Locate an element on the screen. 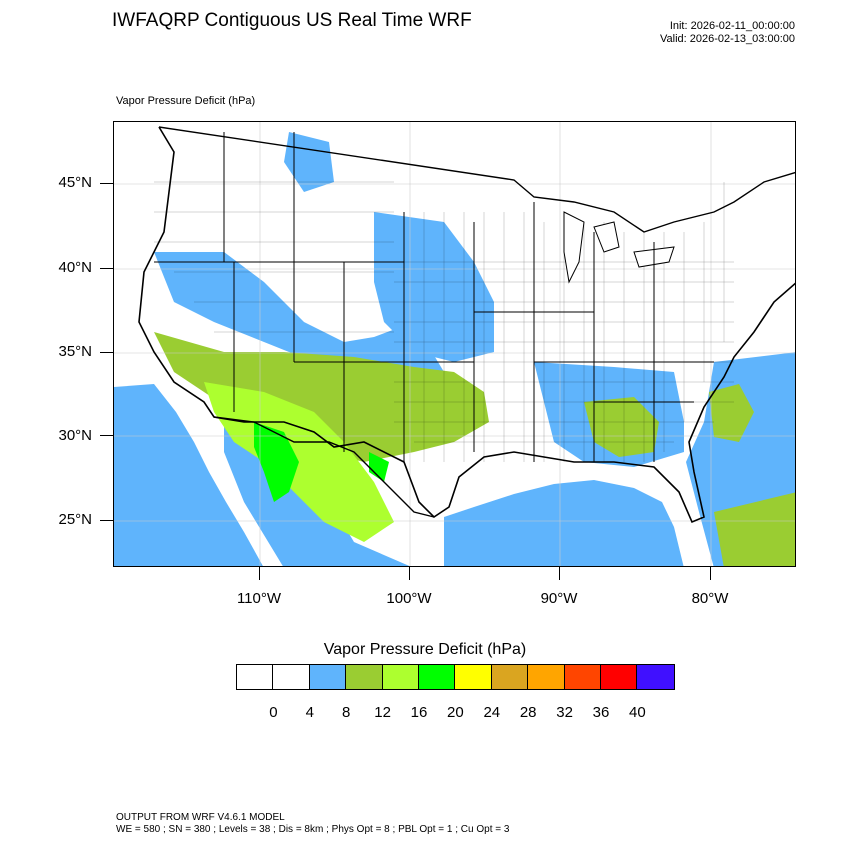  valid-time-label: Valid: 2026-02-13_03:00:00 is located at coordinates (727, 39).